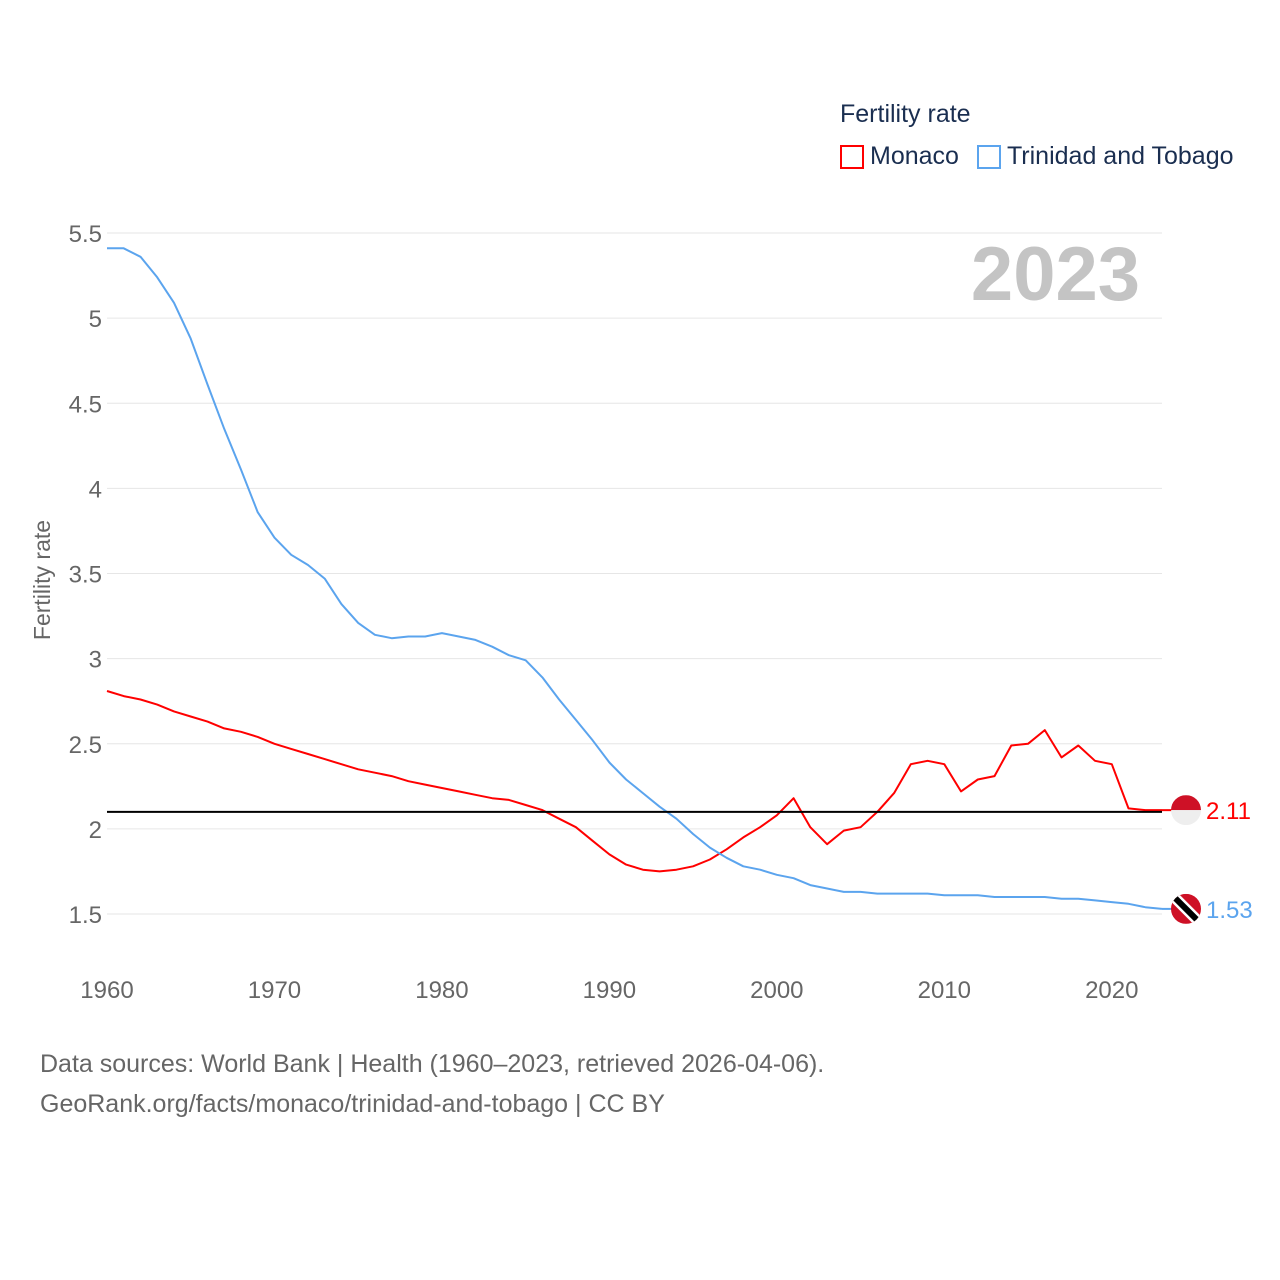  Describe the element at coordinates (95, 660) in the screenshot. I see `y-tick-label: 3` at that location.